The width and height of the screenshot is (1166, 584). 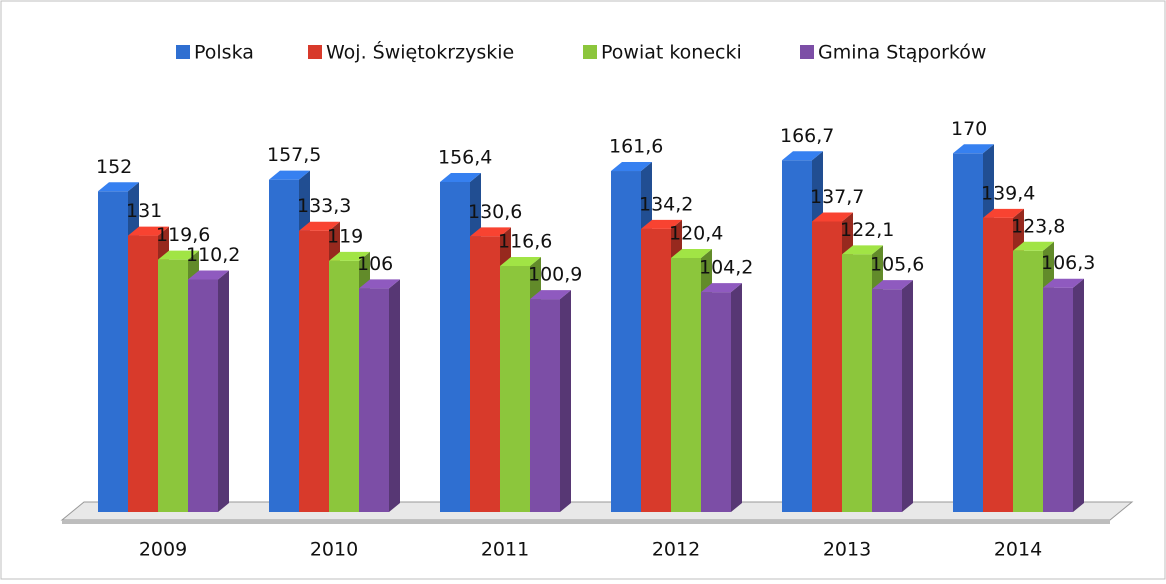 What do you see at coordinates (666, 204) in the screenshot?
I see `data-label: 134,2` at bounding box center [666, 204].